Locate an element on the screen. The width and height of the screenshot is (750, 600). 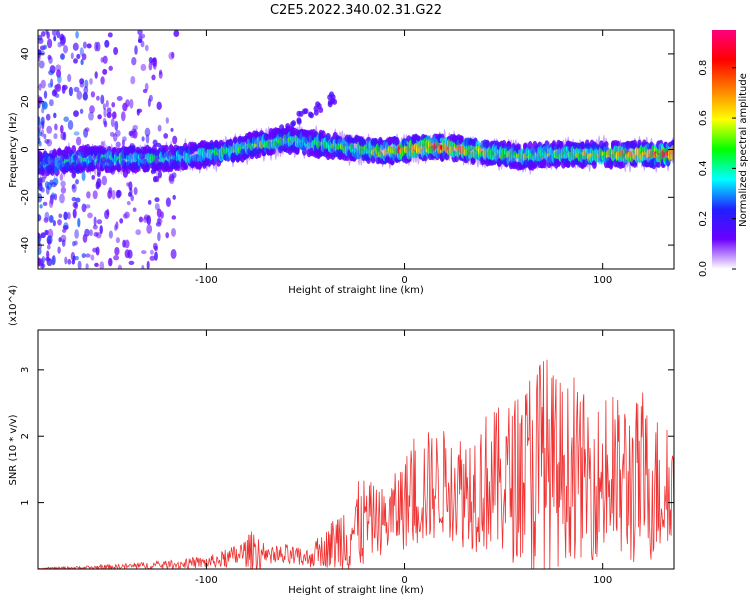
colorbar-tick-label: 0.0 is located at coordinates (703, 269).